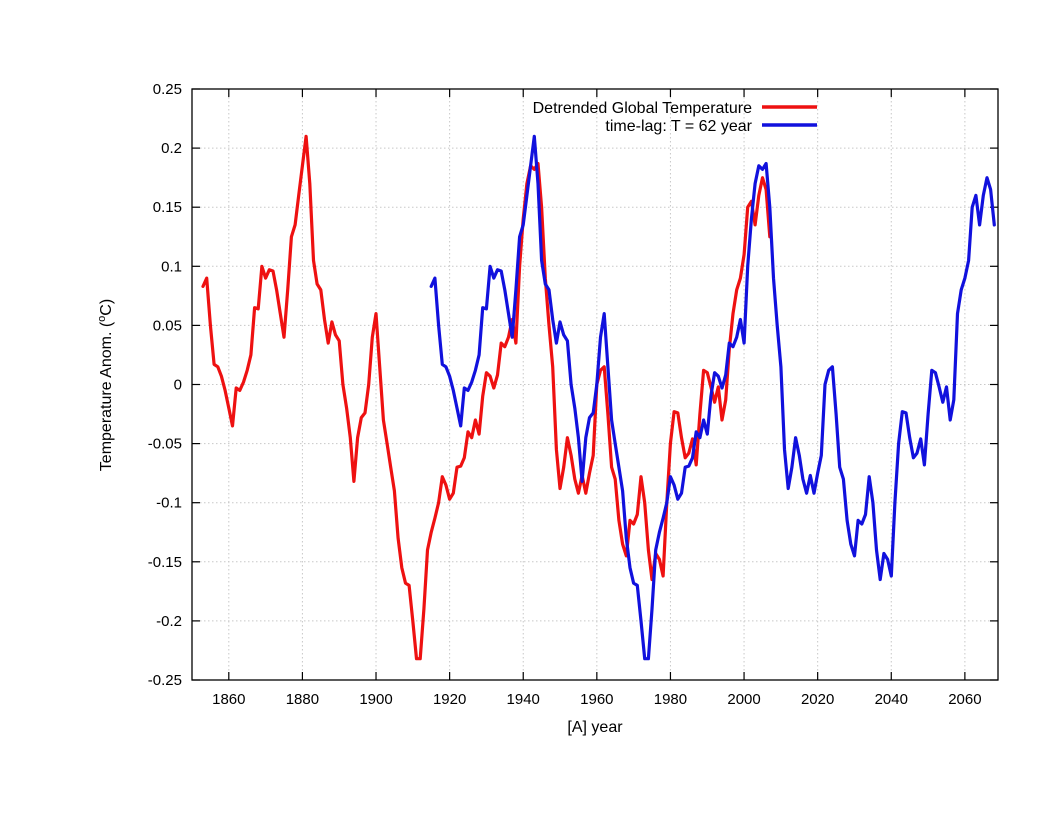 Image resolution: width=1056 pixels, height=816 pixels. Describe the element at coordinates (817, 699) in the screenshot. I see `x-tick-label: 2020` at that location.